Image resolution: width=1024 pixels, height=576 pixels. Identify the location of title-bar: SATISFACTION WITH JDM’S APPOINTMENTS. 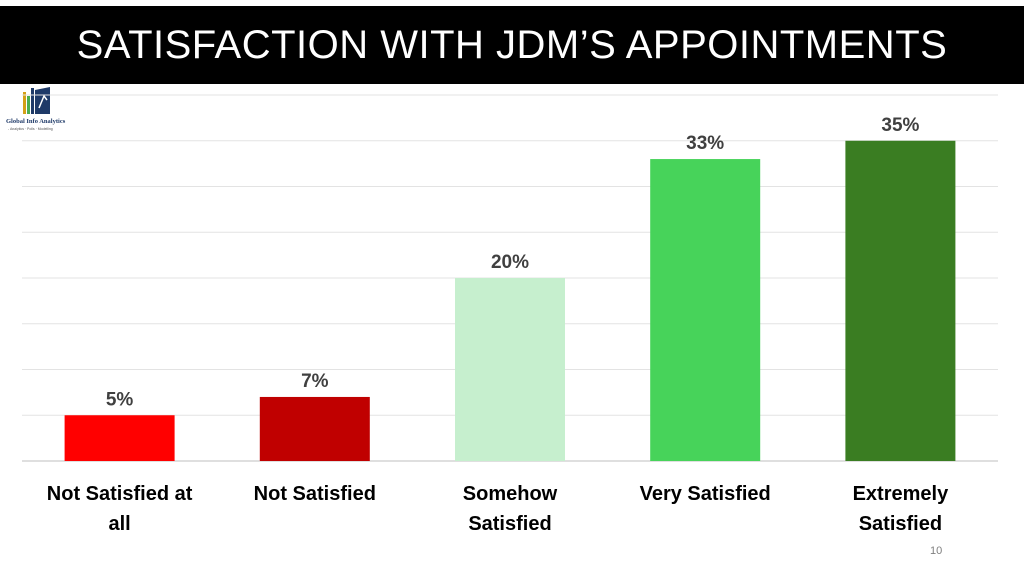
(512, 45).